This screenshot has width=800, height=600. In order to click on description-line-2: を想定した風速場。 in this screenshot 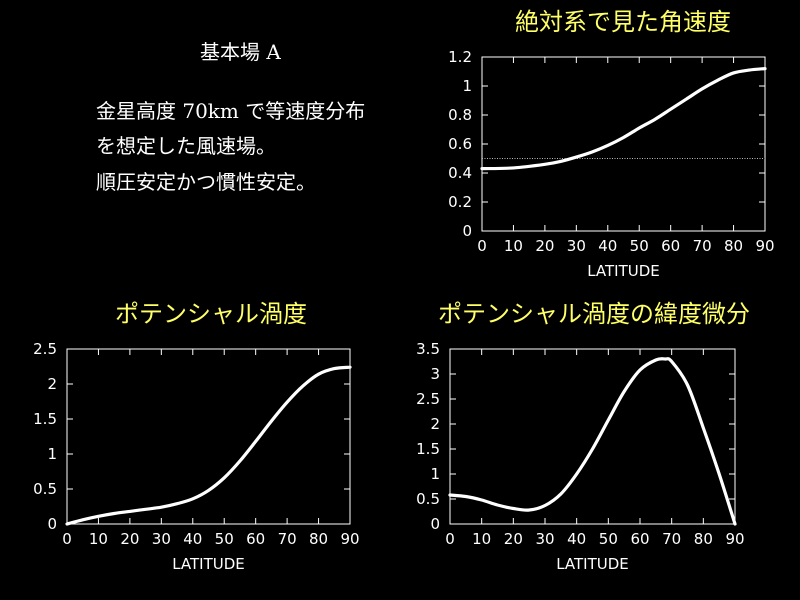, I will do `click(186, 146)`.